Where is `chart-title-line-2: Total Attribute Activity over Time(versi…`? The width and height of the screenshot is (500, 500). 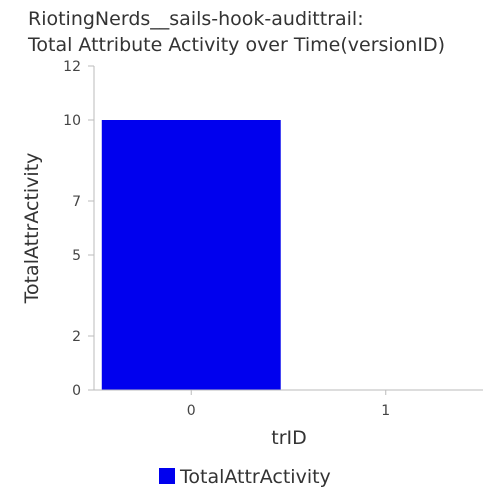
chart-title-line-2: Total Attribute Activity over Time(versi… is located at coordinates (236, 45).